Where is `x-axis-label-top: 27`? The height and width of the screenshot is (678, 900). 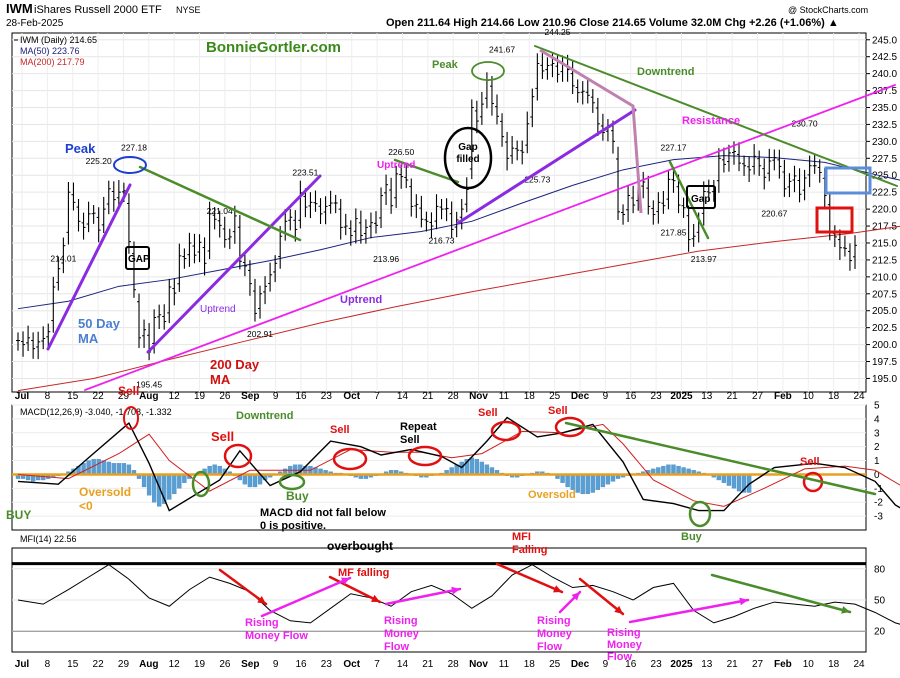 x-axis-label-top: 27 is located at coordinates (758, 396).